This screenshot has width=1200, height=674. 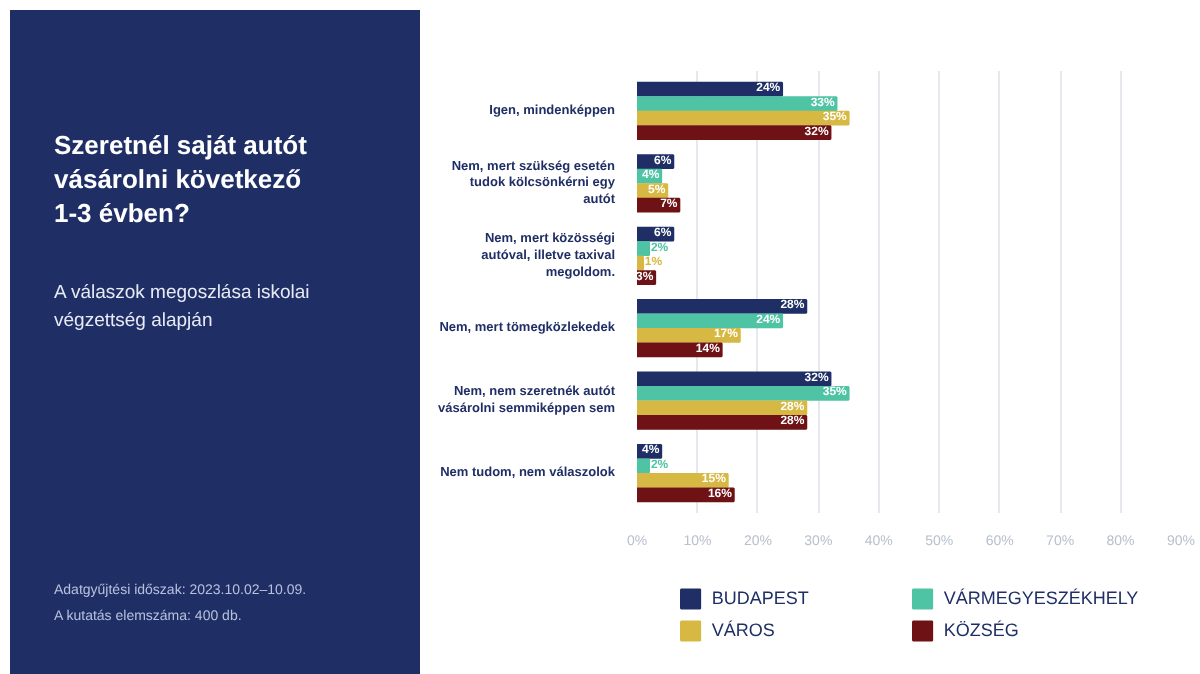 I want to click on legend-label: KÖZSÉG, so click(x=982, y=630).